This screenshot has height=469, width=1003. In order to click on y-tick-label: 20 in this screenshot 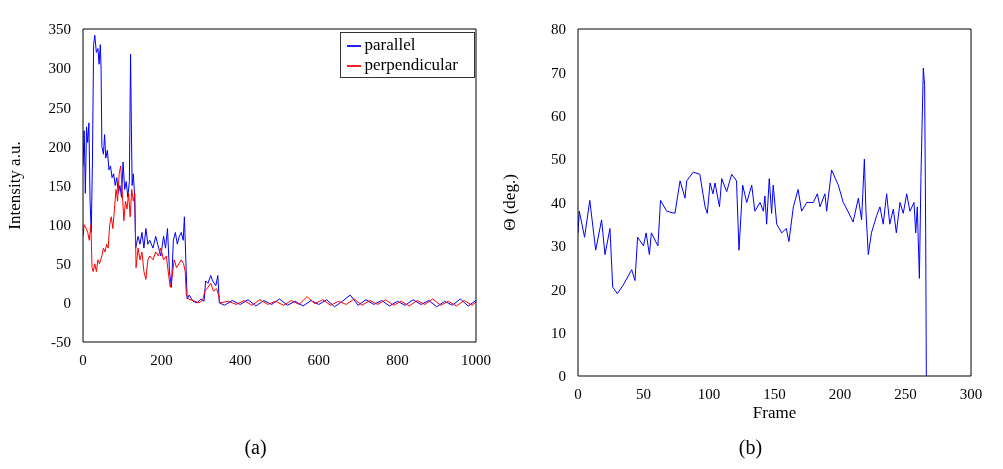, I will do `click(558, 289)`.